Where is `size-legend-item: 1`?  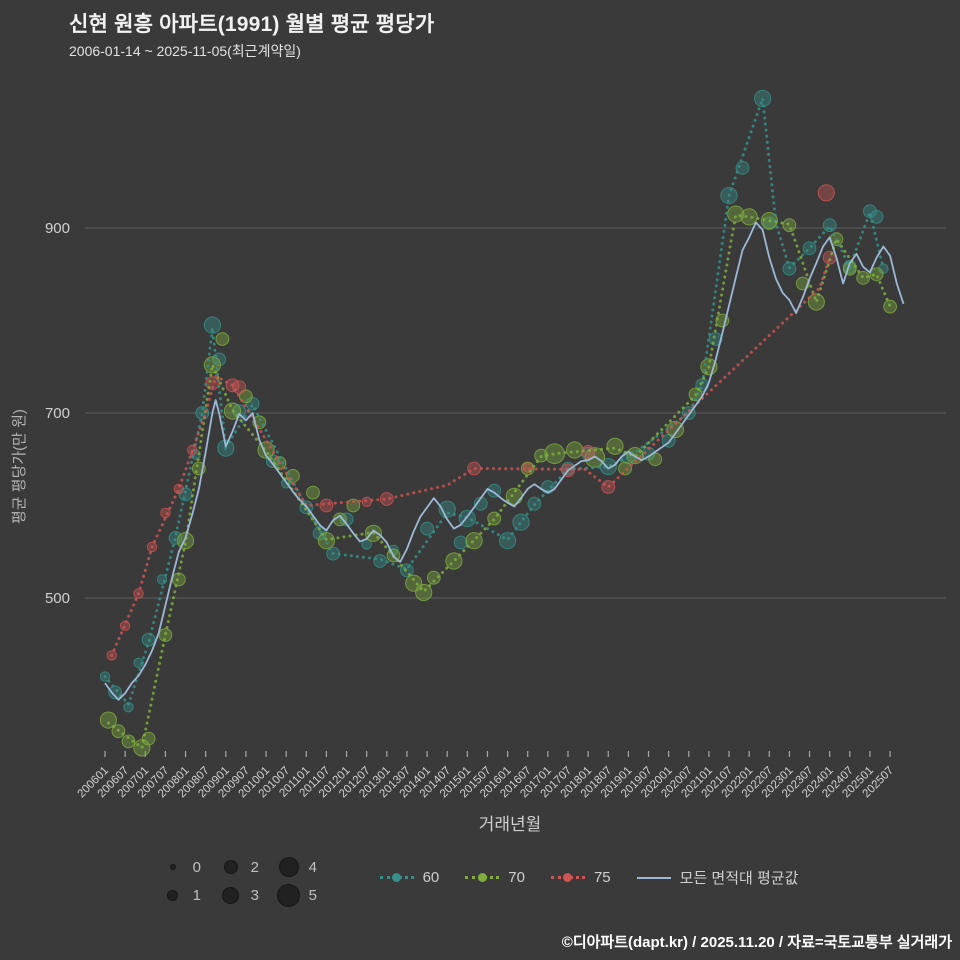 size-legend-item: 1 is located at coordinates (191, 895).